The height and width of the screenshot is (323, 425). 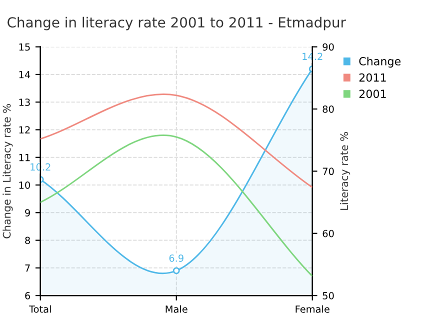 I want to click on y-tick-label: 11, so click(x=24, y=158).